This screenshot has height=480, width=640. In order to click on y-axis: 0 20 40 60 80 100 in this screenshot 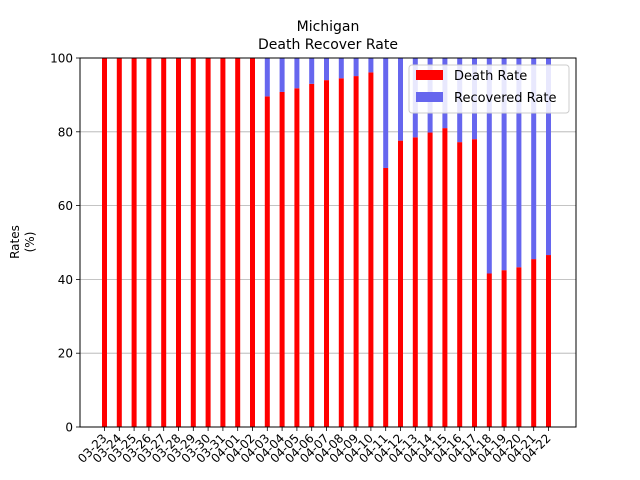, I will do `click(65, 243)`.